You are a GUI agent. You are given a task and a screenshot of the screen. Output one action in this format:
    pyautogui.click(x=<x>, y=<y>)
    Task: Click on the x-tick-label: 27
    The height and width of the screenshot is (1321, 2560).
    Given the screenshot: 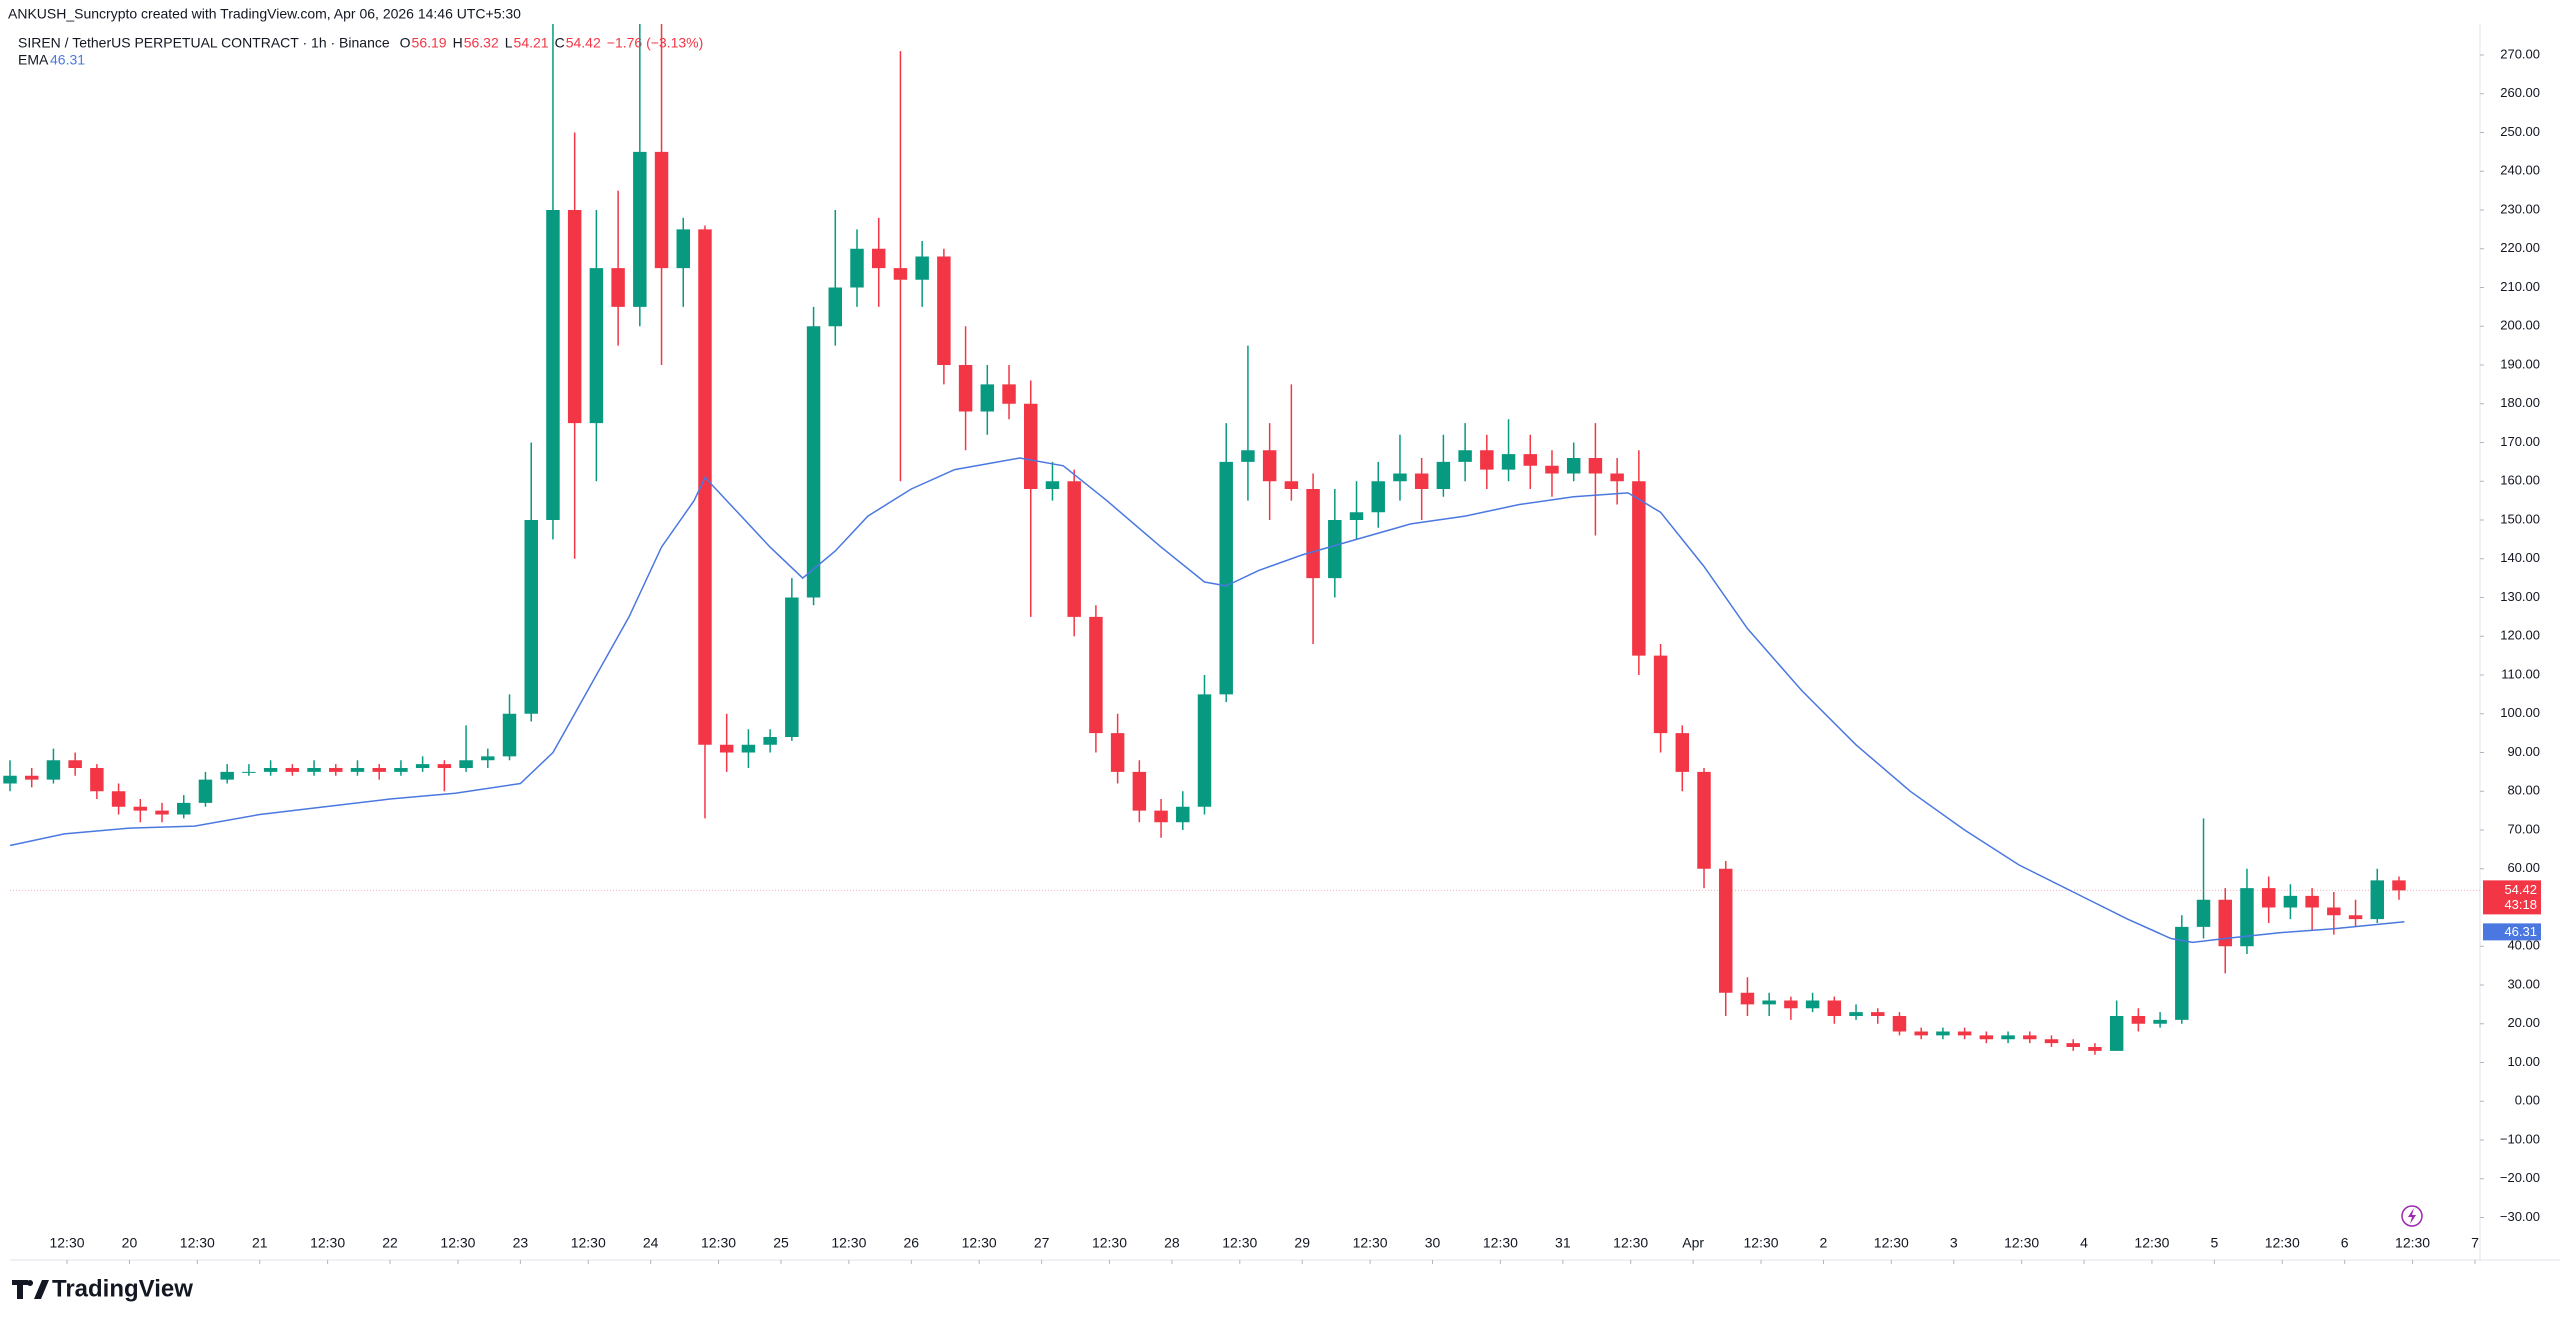 What is the action you would take?
    pyautogui.click(x=1042, y=1243)
    